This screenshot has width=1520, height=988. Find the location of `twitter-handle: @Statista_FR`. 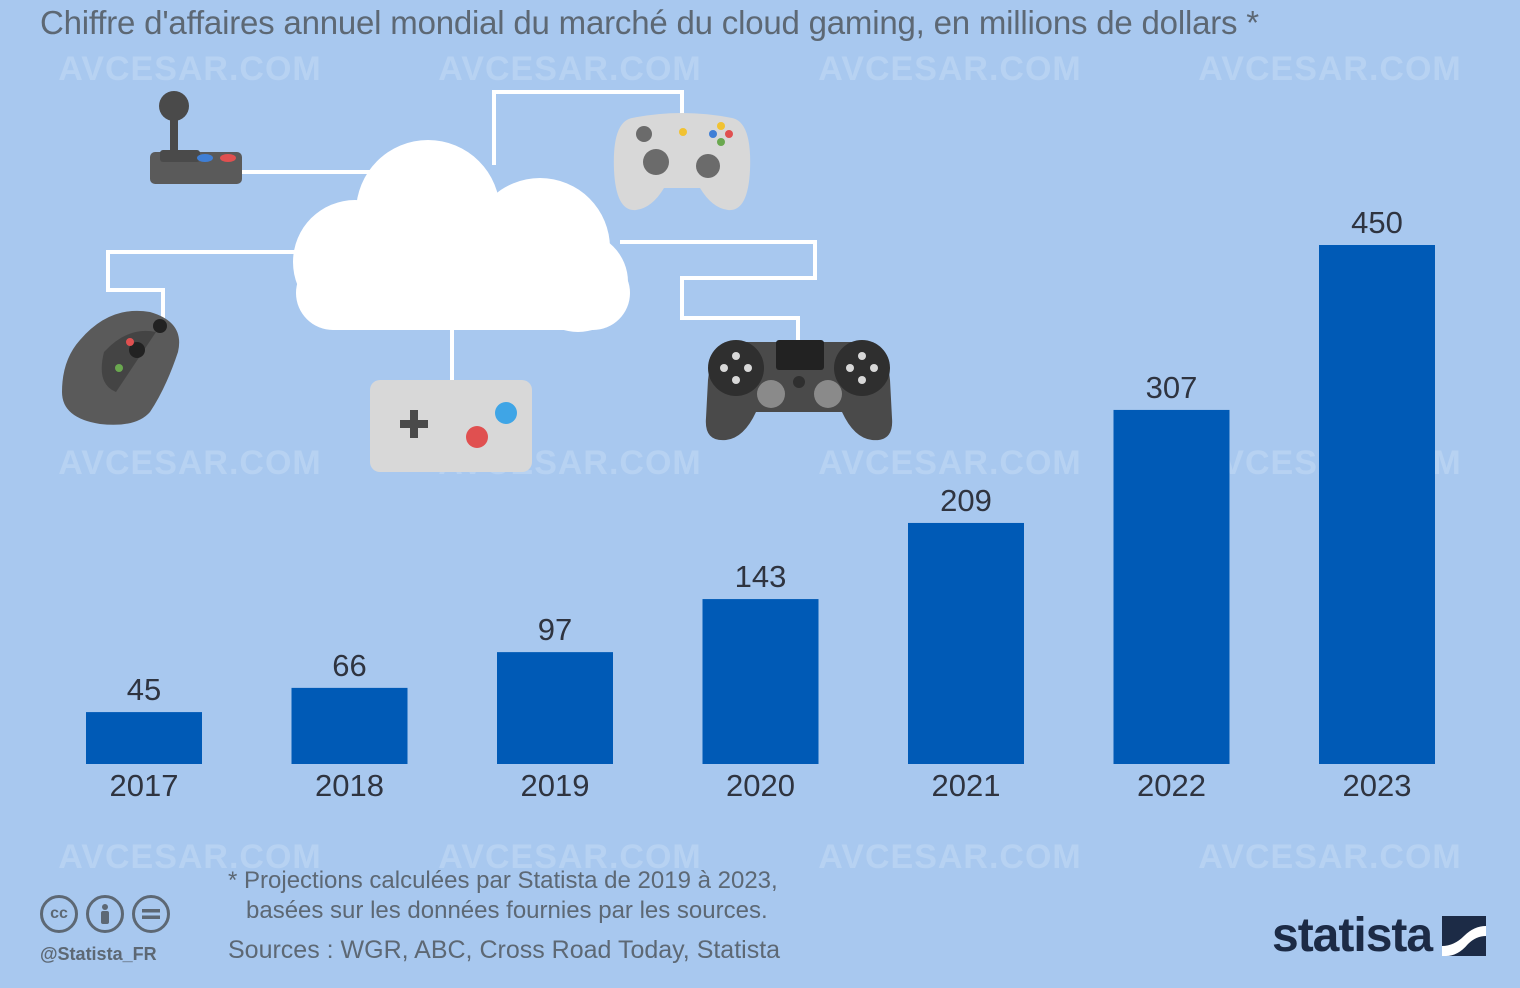

twitter-handle: @Statista_FR is located at coordinates (98, 954).